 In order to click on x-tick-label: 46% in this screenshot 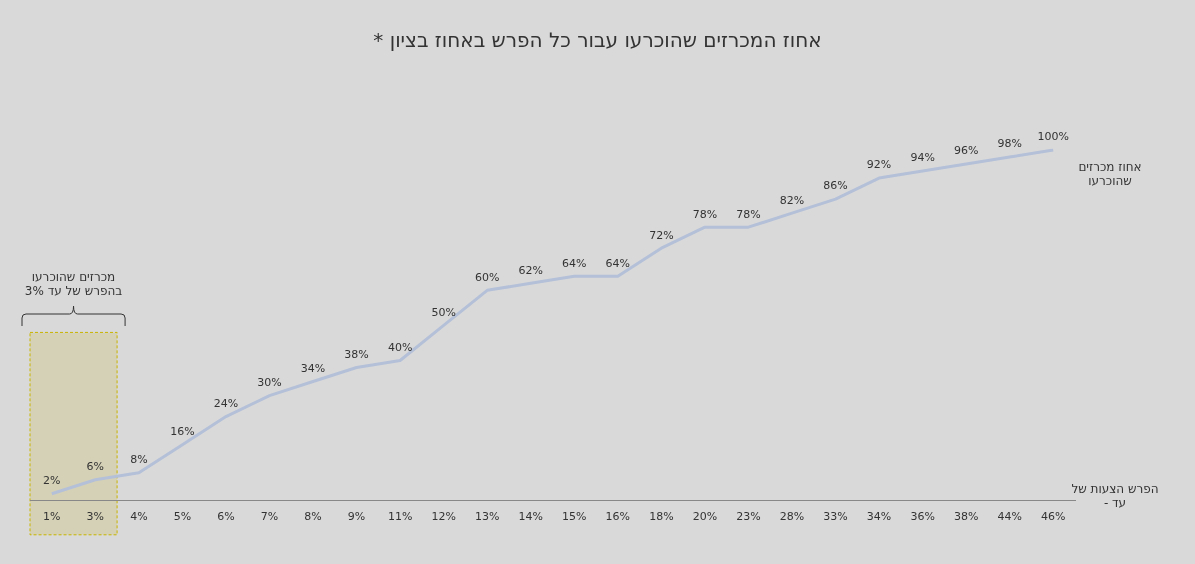, I will do `click(1053, 517)`.